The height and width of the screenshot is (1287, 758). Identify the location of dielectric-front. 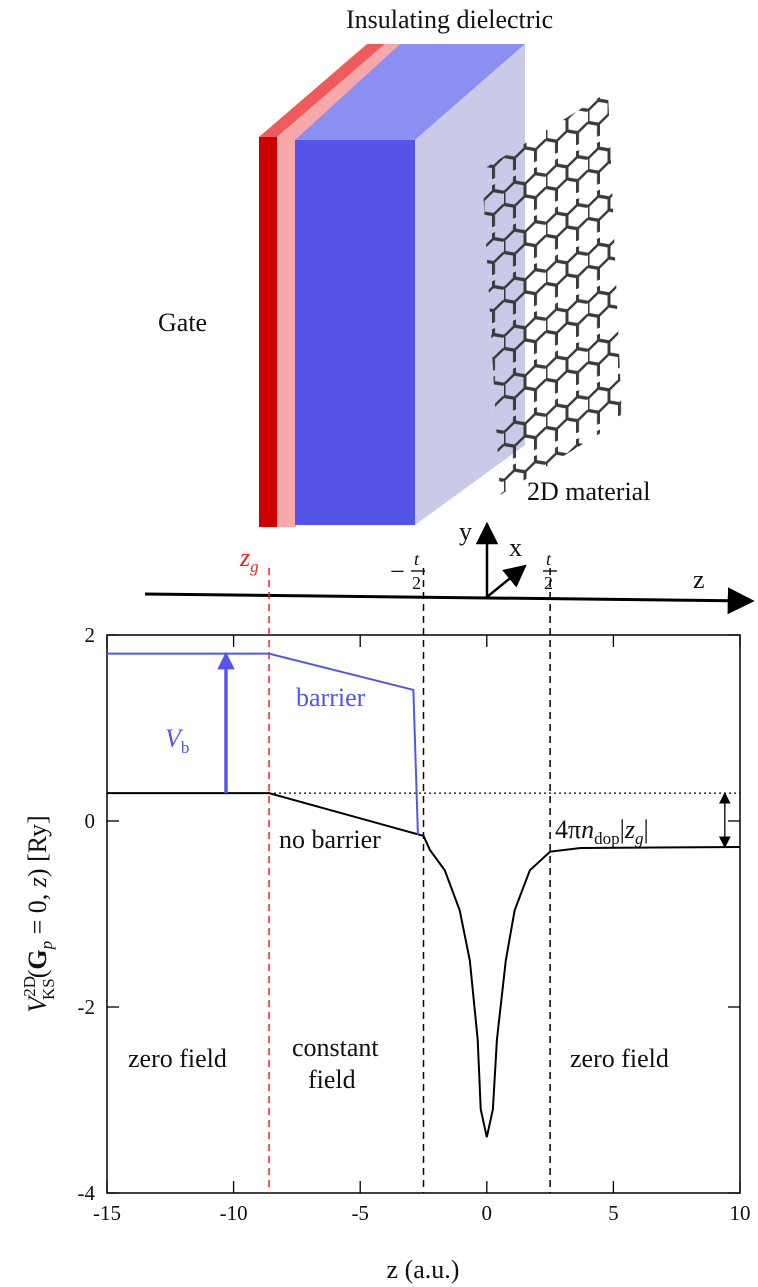
(355, 332).